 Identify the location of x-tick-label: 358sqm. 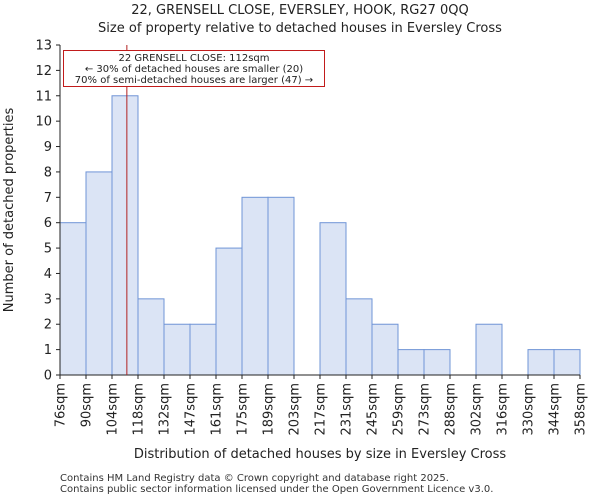
(581, 409).